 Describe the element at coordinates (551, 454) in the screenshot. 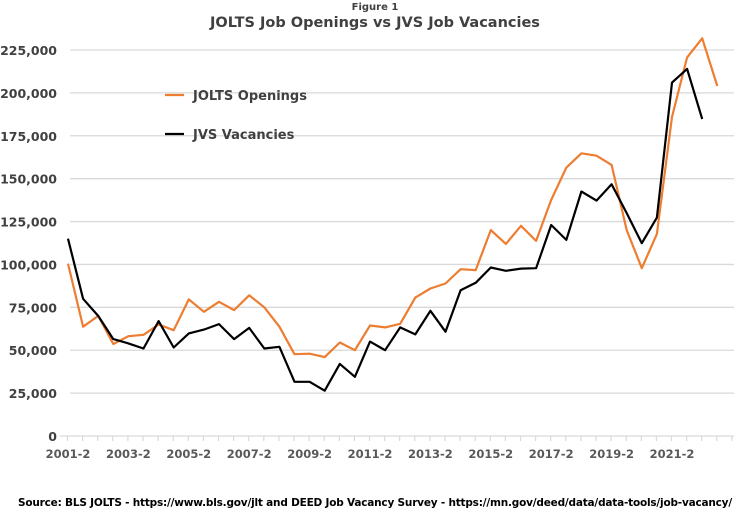

I see `x-tick-label: 2017-2` at that location.